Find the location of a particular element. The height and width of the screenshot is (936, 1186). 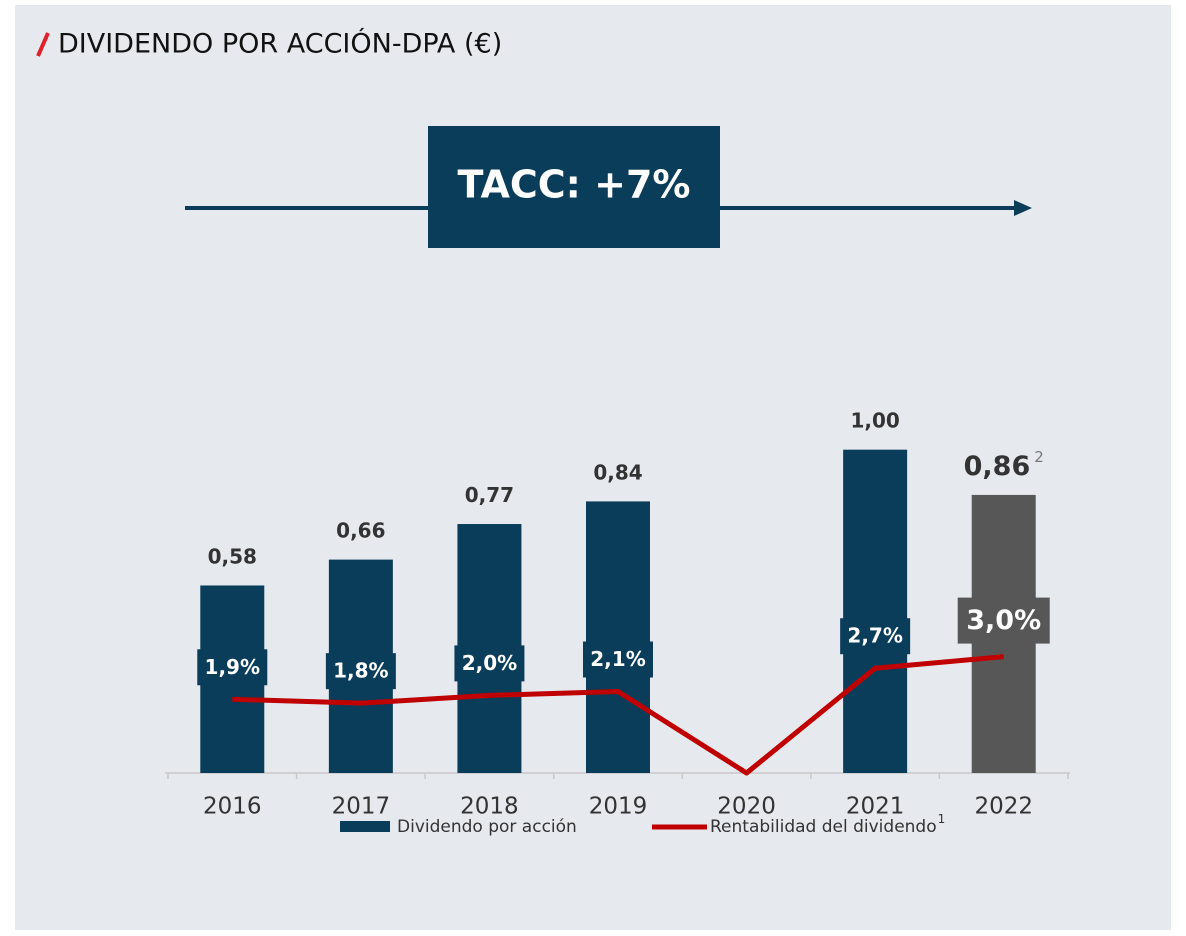

bar-value-label-text: 0,66 is located at coordinates (360, 530).